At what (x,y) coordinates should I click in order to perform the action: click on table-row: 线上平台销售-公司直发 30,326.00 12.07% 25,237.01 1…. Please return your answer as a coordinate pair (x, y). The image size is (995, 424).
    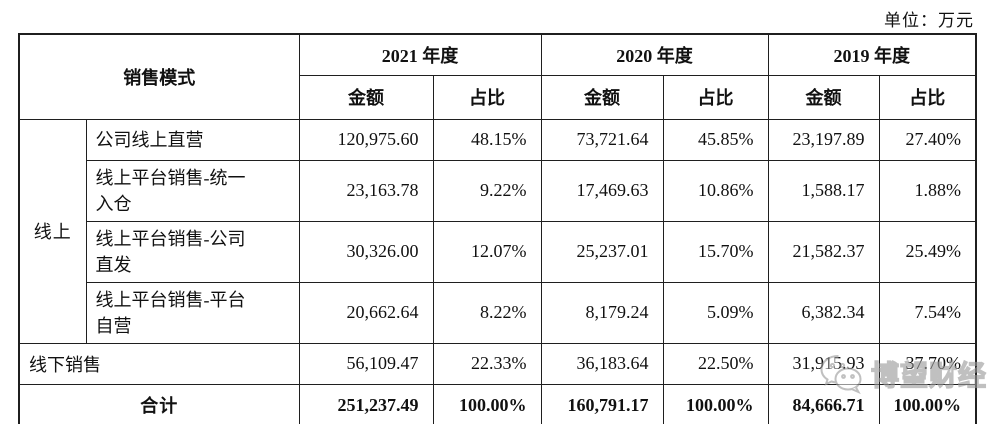
    Looking at the image, I should click on (498, 251).